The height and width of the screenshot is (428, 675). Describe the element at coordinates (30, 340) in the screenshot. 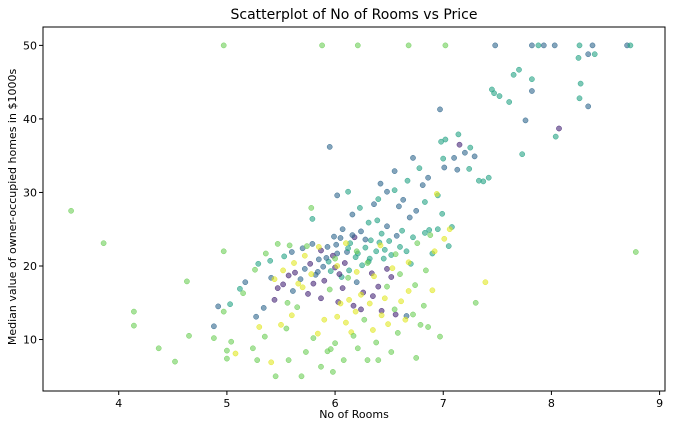

I see `y-tick-label: 10` at that location.